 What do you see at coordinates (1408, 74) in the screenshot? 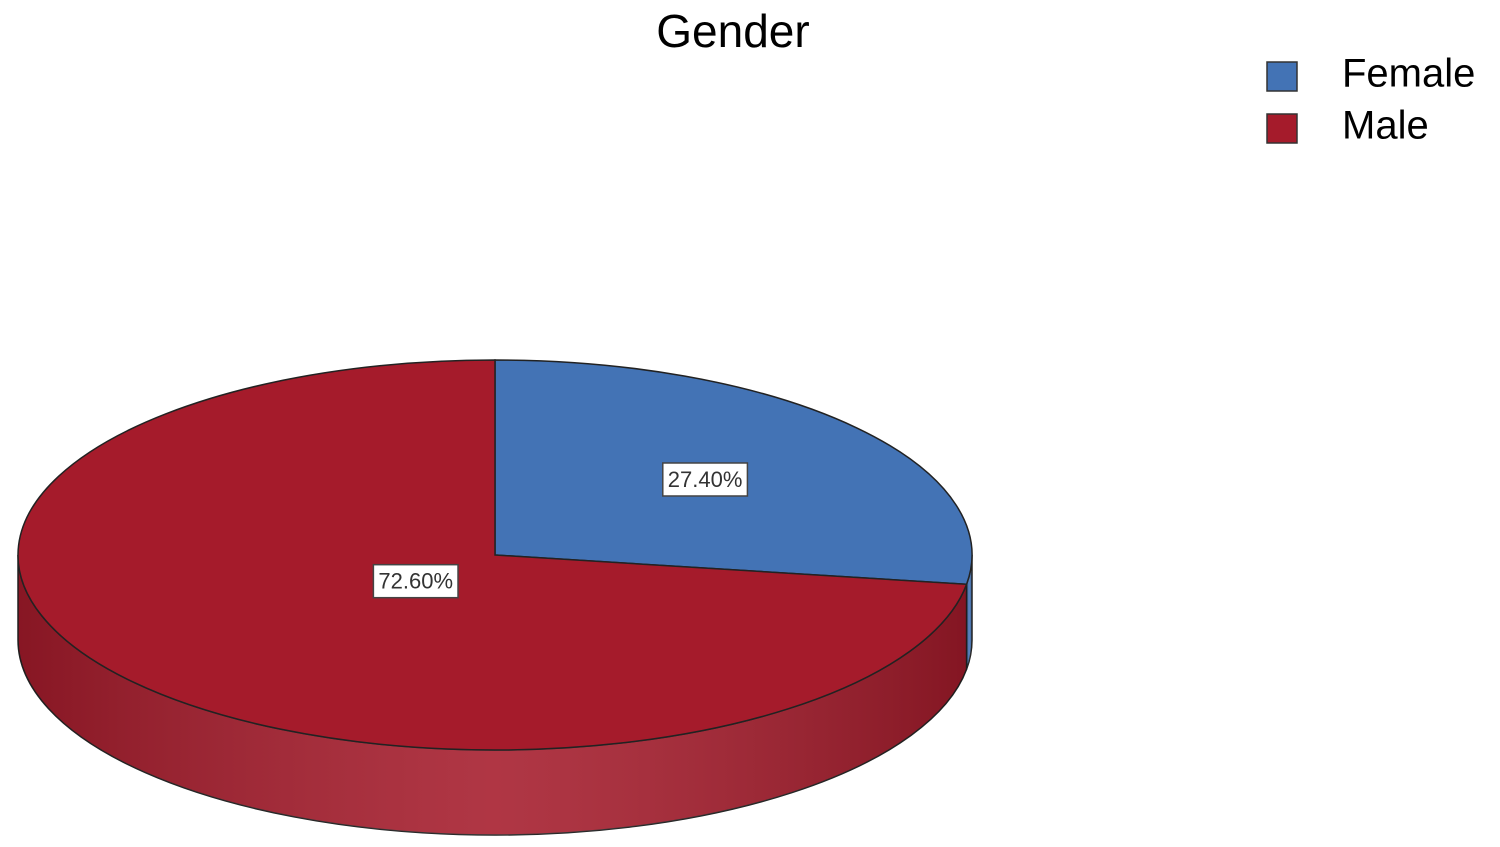
I see `legend-text: Female` at bounding box center [1408, 74].